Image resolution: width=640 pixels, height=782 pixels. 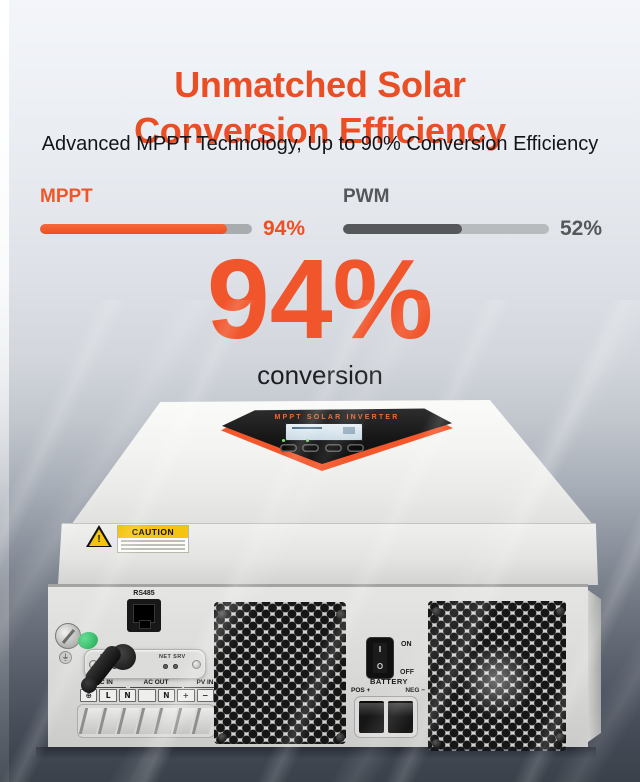 What do you see at coordinates (415, 690) in the screenshot?
I see `battery-neg-label: NEG −` at bounding box center [415, 690].